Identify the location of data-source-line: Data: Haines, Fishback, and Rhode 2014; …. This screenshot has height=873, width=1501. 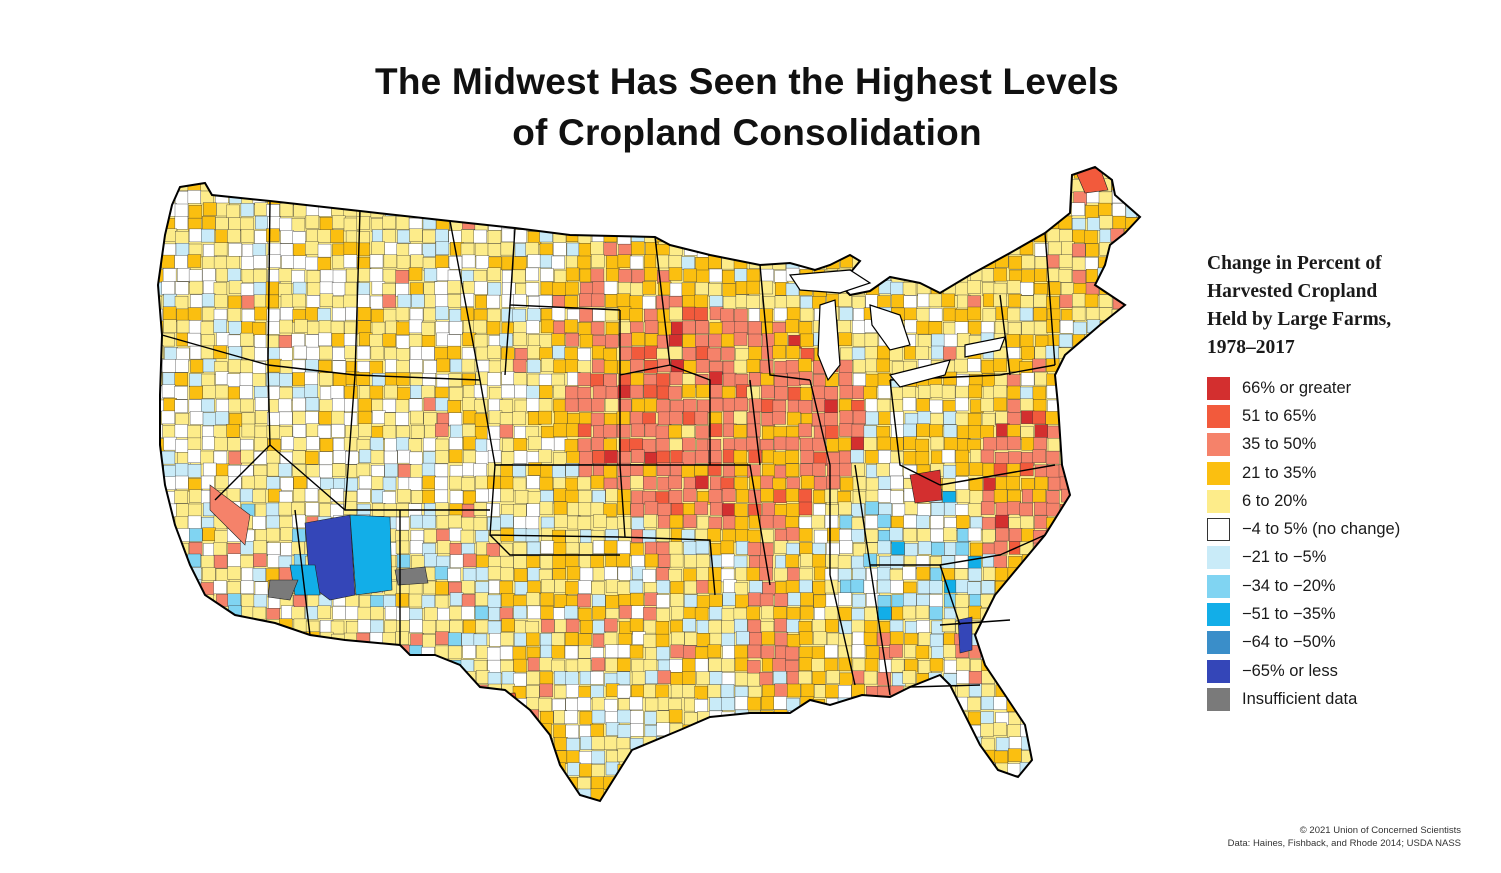
(1344, 843).